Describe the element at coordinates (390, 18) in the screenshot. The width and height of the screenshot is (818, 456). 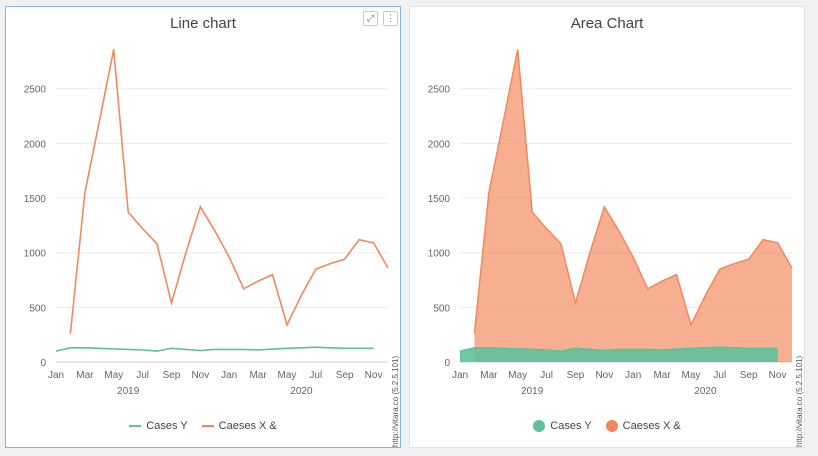
I see `menu-icon: ⋮` at that location.